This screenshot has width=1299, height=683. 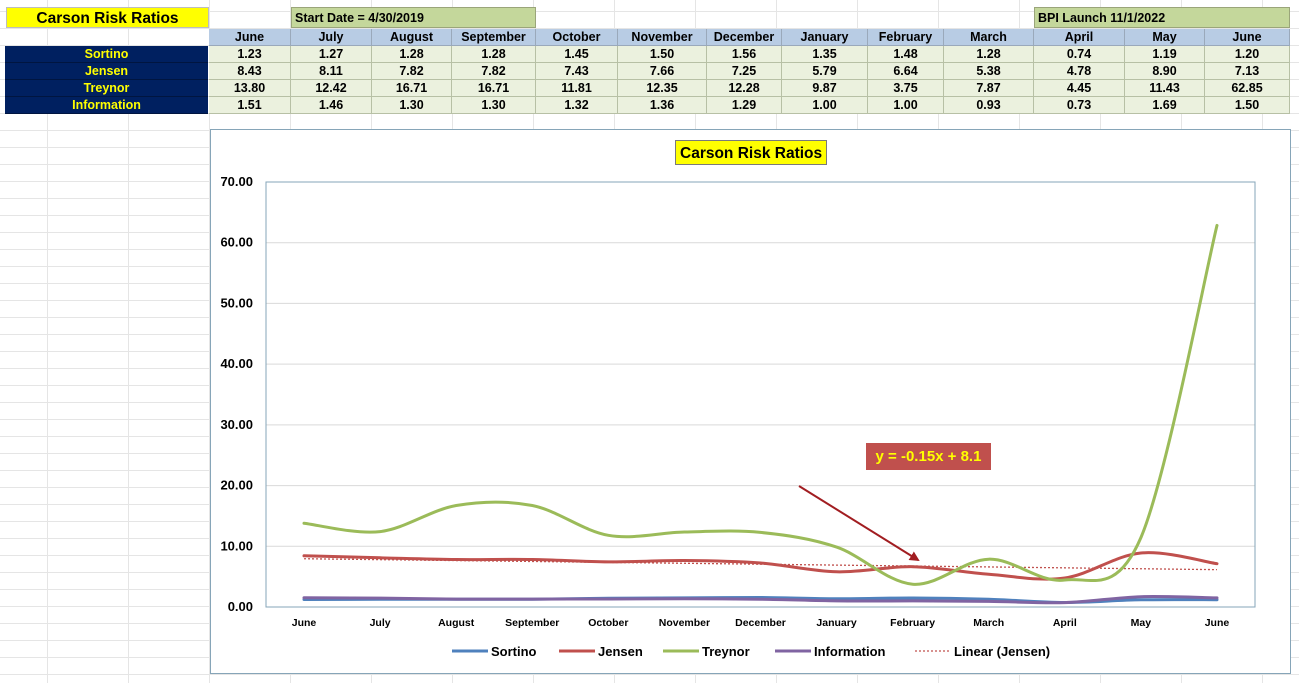 What do you see at coordinates (412, 37) in the screenshot?
I see `month-header-2: August` at bounding box center [412, 37].